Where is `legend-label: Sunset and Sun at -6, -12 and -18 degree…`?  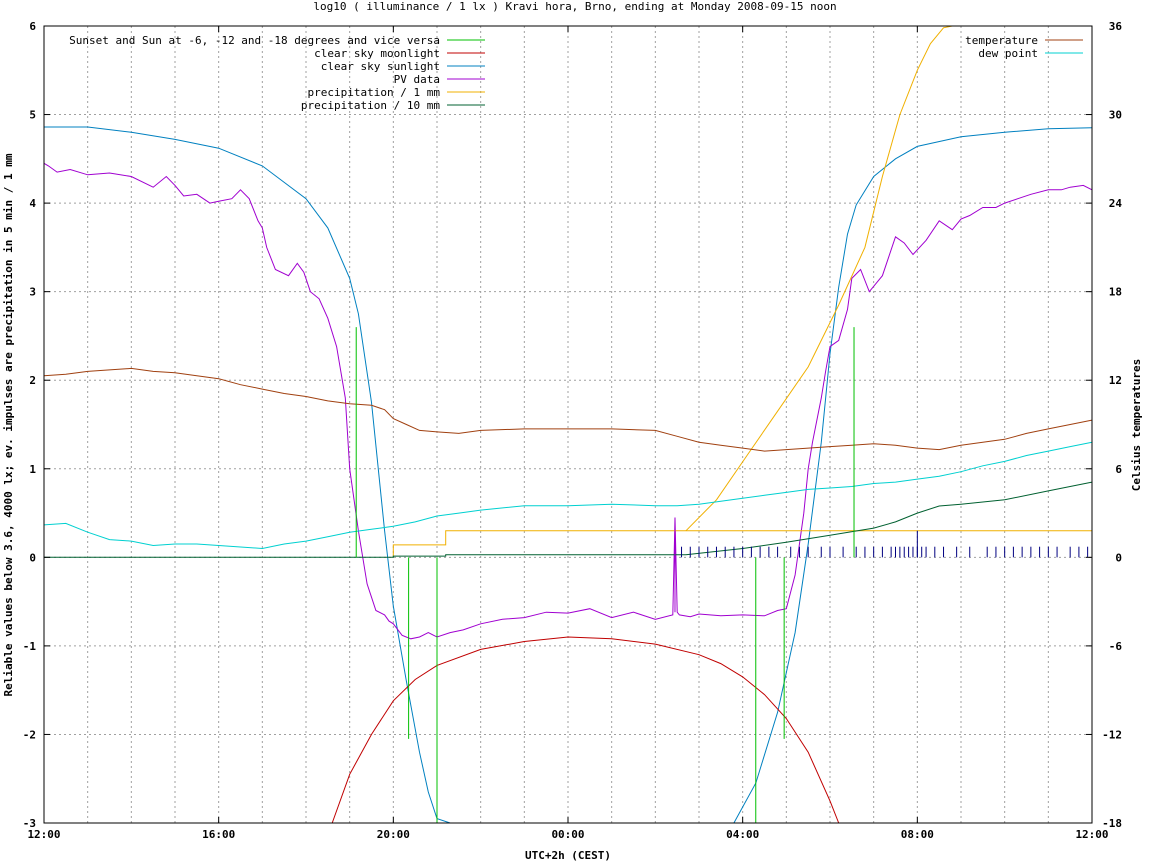
legend-label: Sunset and Sun at -6, -12 and -18 degree… is located at coordinates (254, 40).